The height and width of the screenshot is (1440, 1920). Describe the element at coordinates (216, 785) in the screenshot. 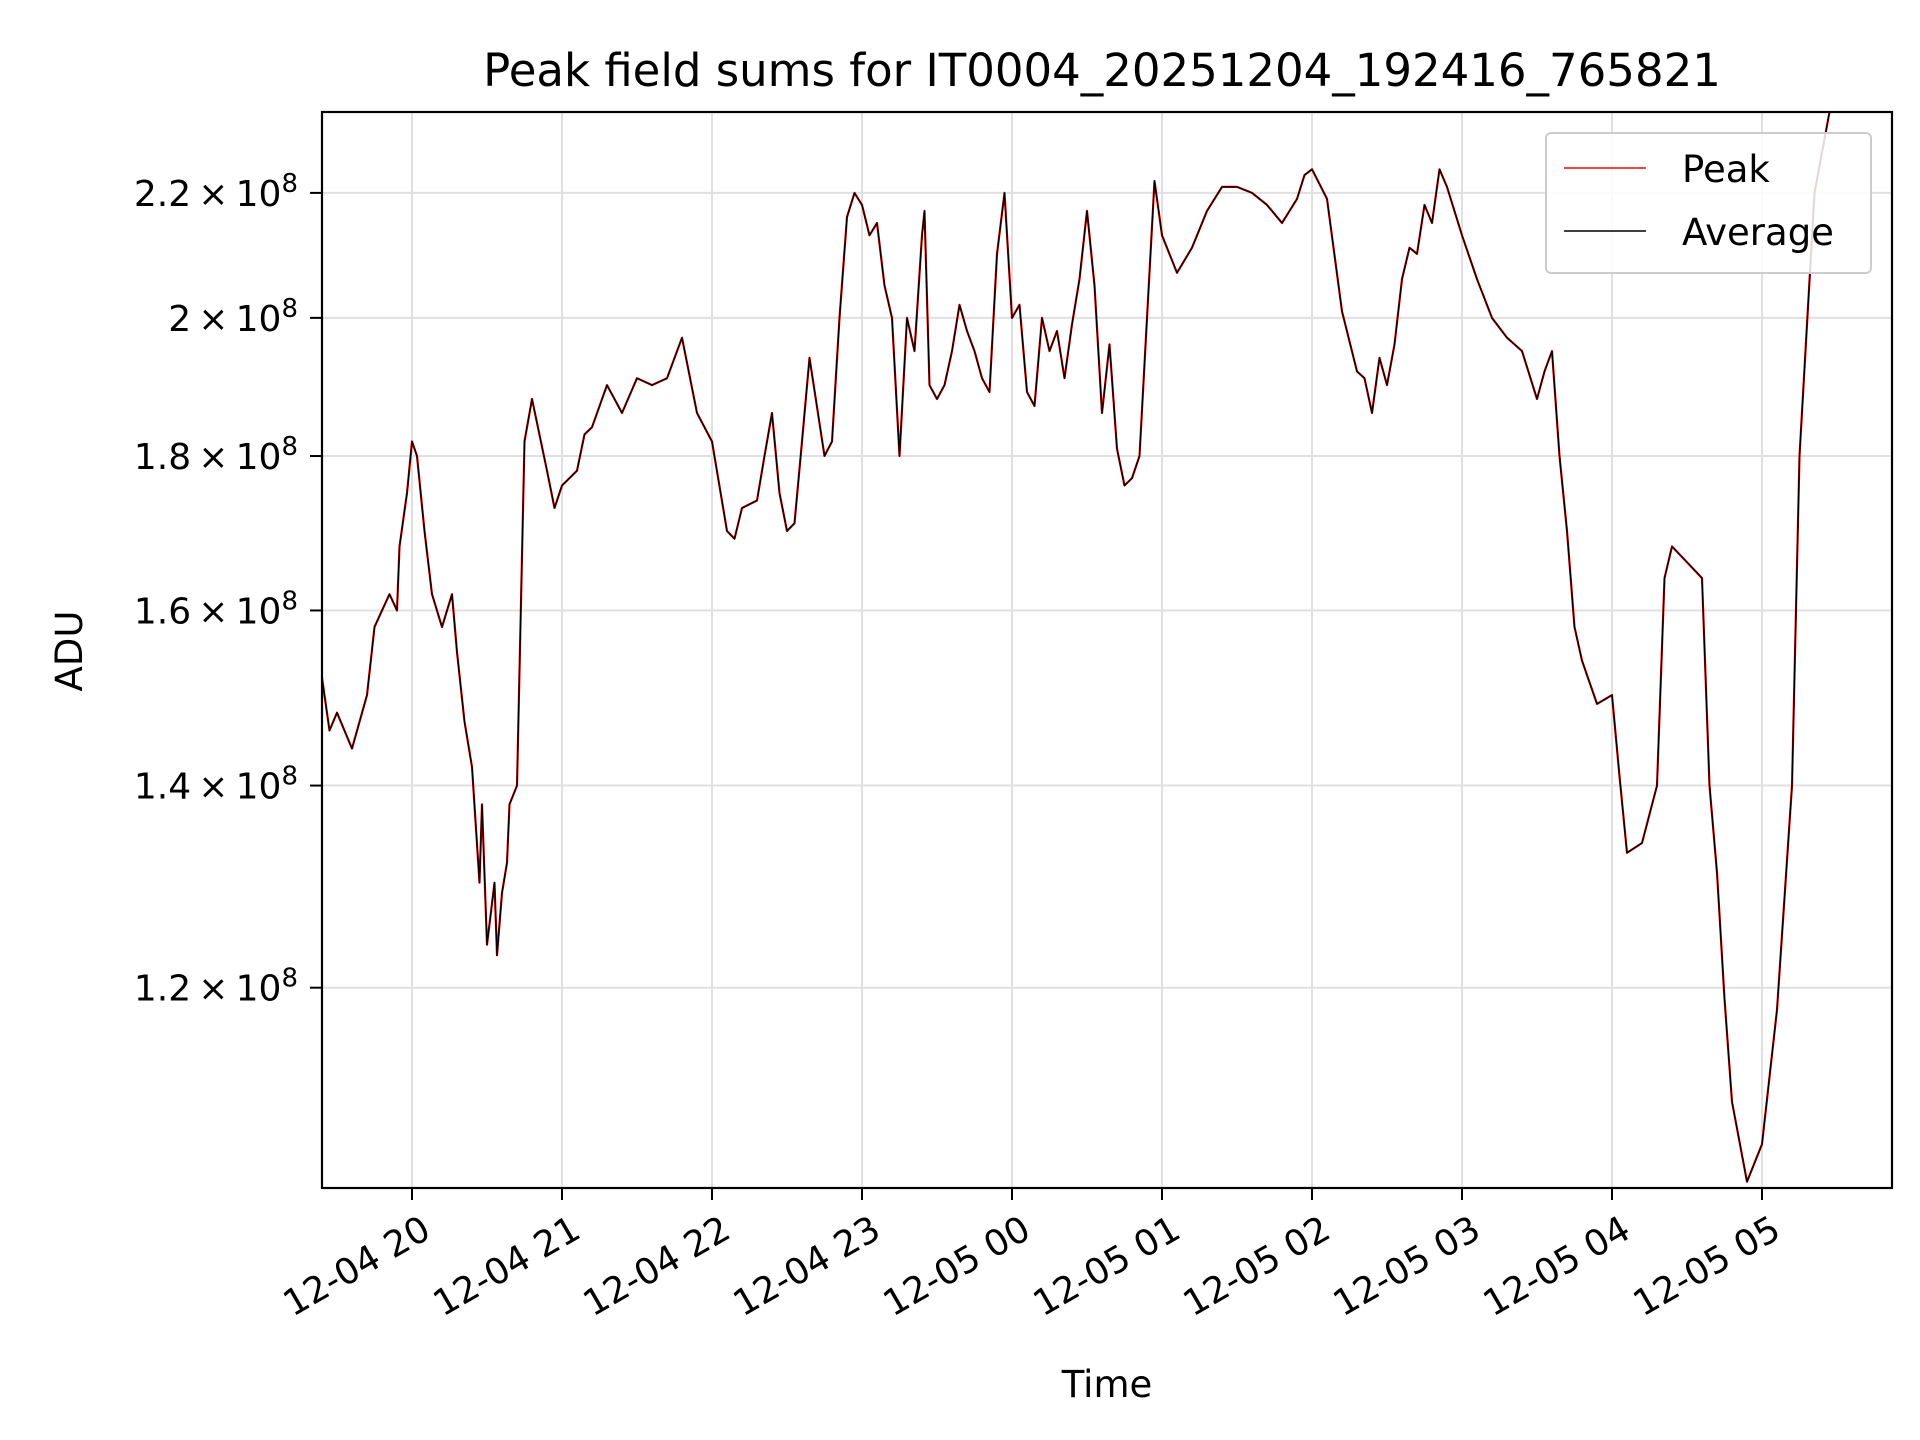

I see `y-tick-label: 1.4 × 108` at that location.